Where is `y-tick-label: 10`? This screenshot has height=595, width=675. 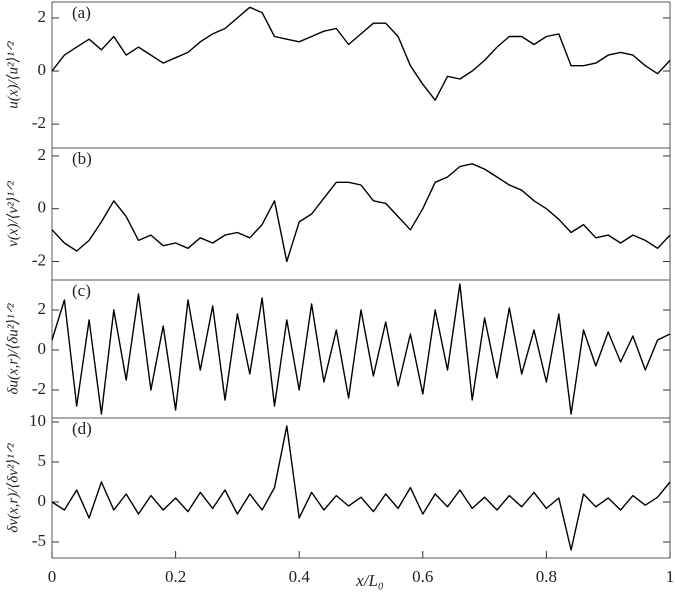 y-tick-label: 10 is located at coordinates (37, 420).